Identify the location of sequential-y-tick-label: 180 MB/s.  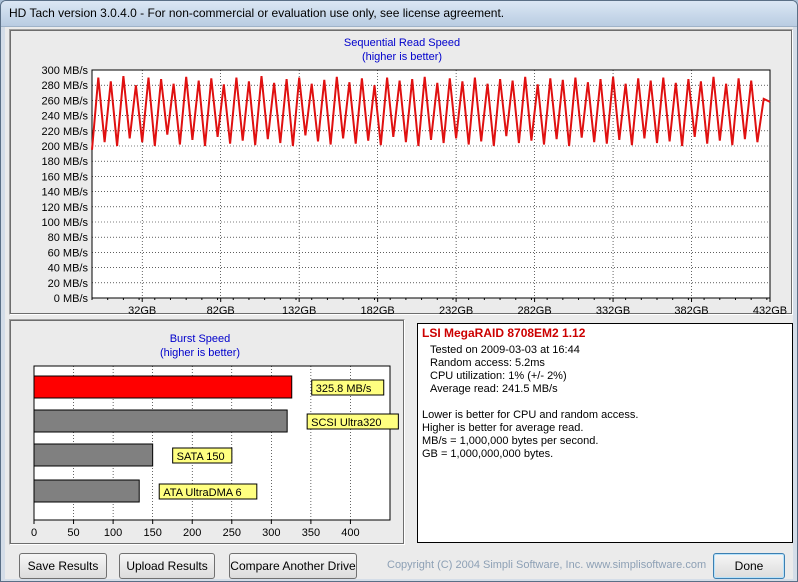
(65, 162).